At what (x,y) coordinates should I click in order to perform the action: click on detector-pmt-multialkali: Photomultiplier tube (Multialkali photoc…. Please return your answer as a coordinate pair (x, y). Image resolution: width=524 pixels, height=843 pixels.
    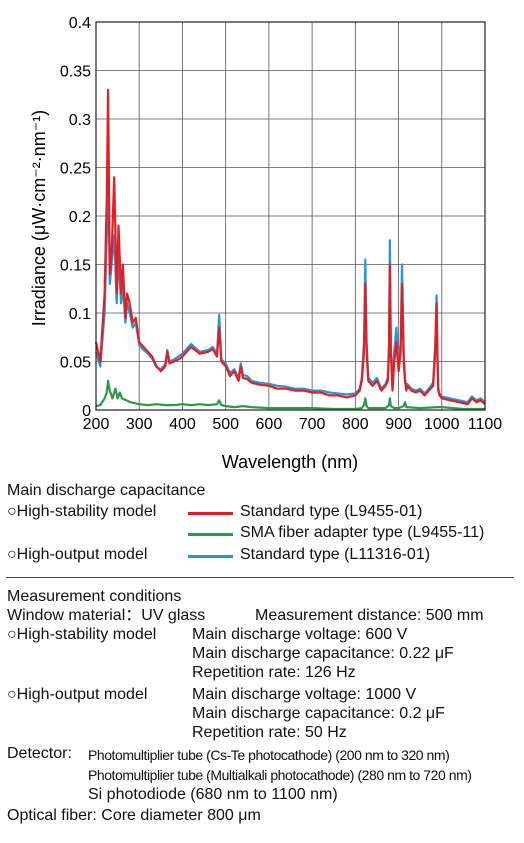
    Looking at the image, I should click on (280, 775).